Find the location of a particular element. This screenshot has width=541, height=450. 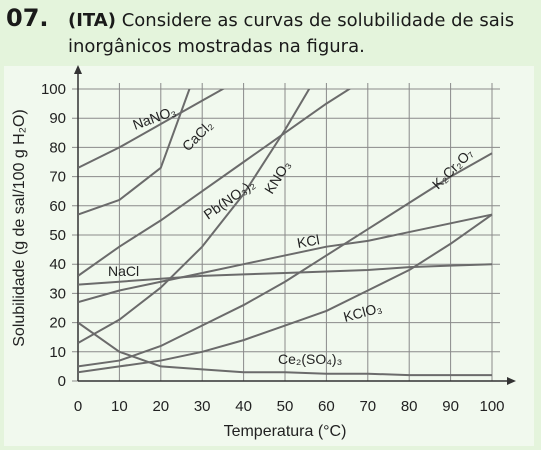

y-tick-label: 80 is located at coordinates (57, 147).